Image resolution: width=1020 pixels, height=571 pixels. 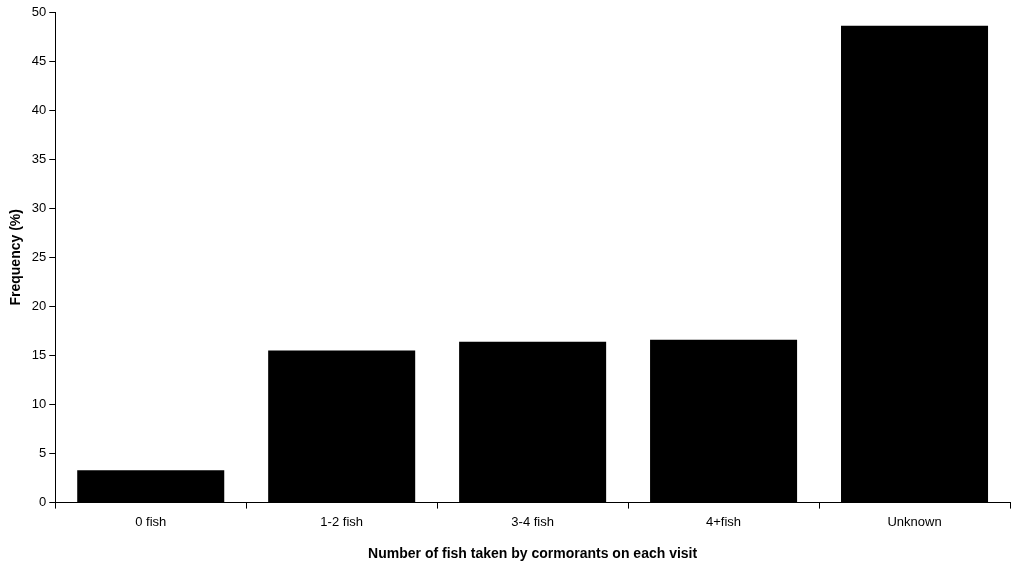 What do you see at coordinates (39, 11) in the screenshot?
I see `y-tick-label: 50` at bounding box center [39, 11].